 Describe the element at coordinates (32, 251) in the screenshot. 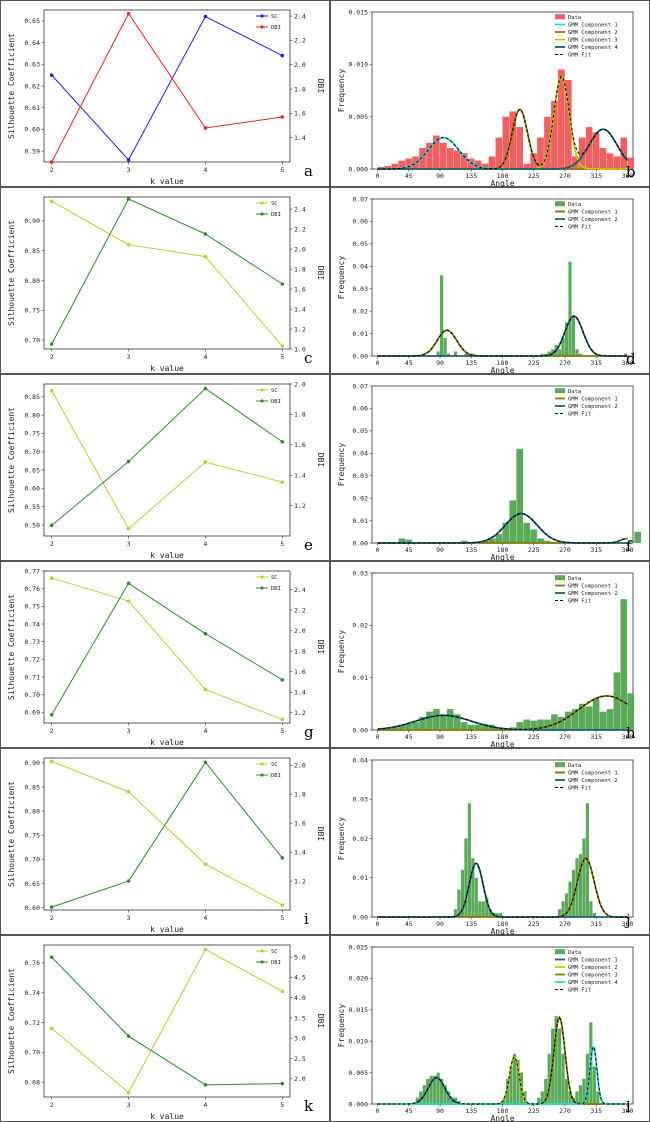

I see `y-tick-label: 0.85` at that location.